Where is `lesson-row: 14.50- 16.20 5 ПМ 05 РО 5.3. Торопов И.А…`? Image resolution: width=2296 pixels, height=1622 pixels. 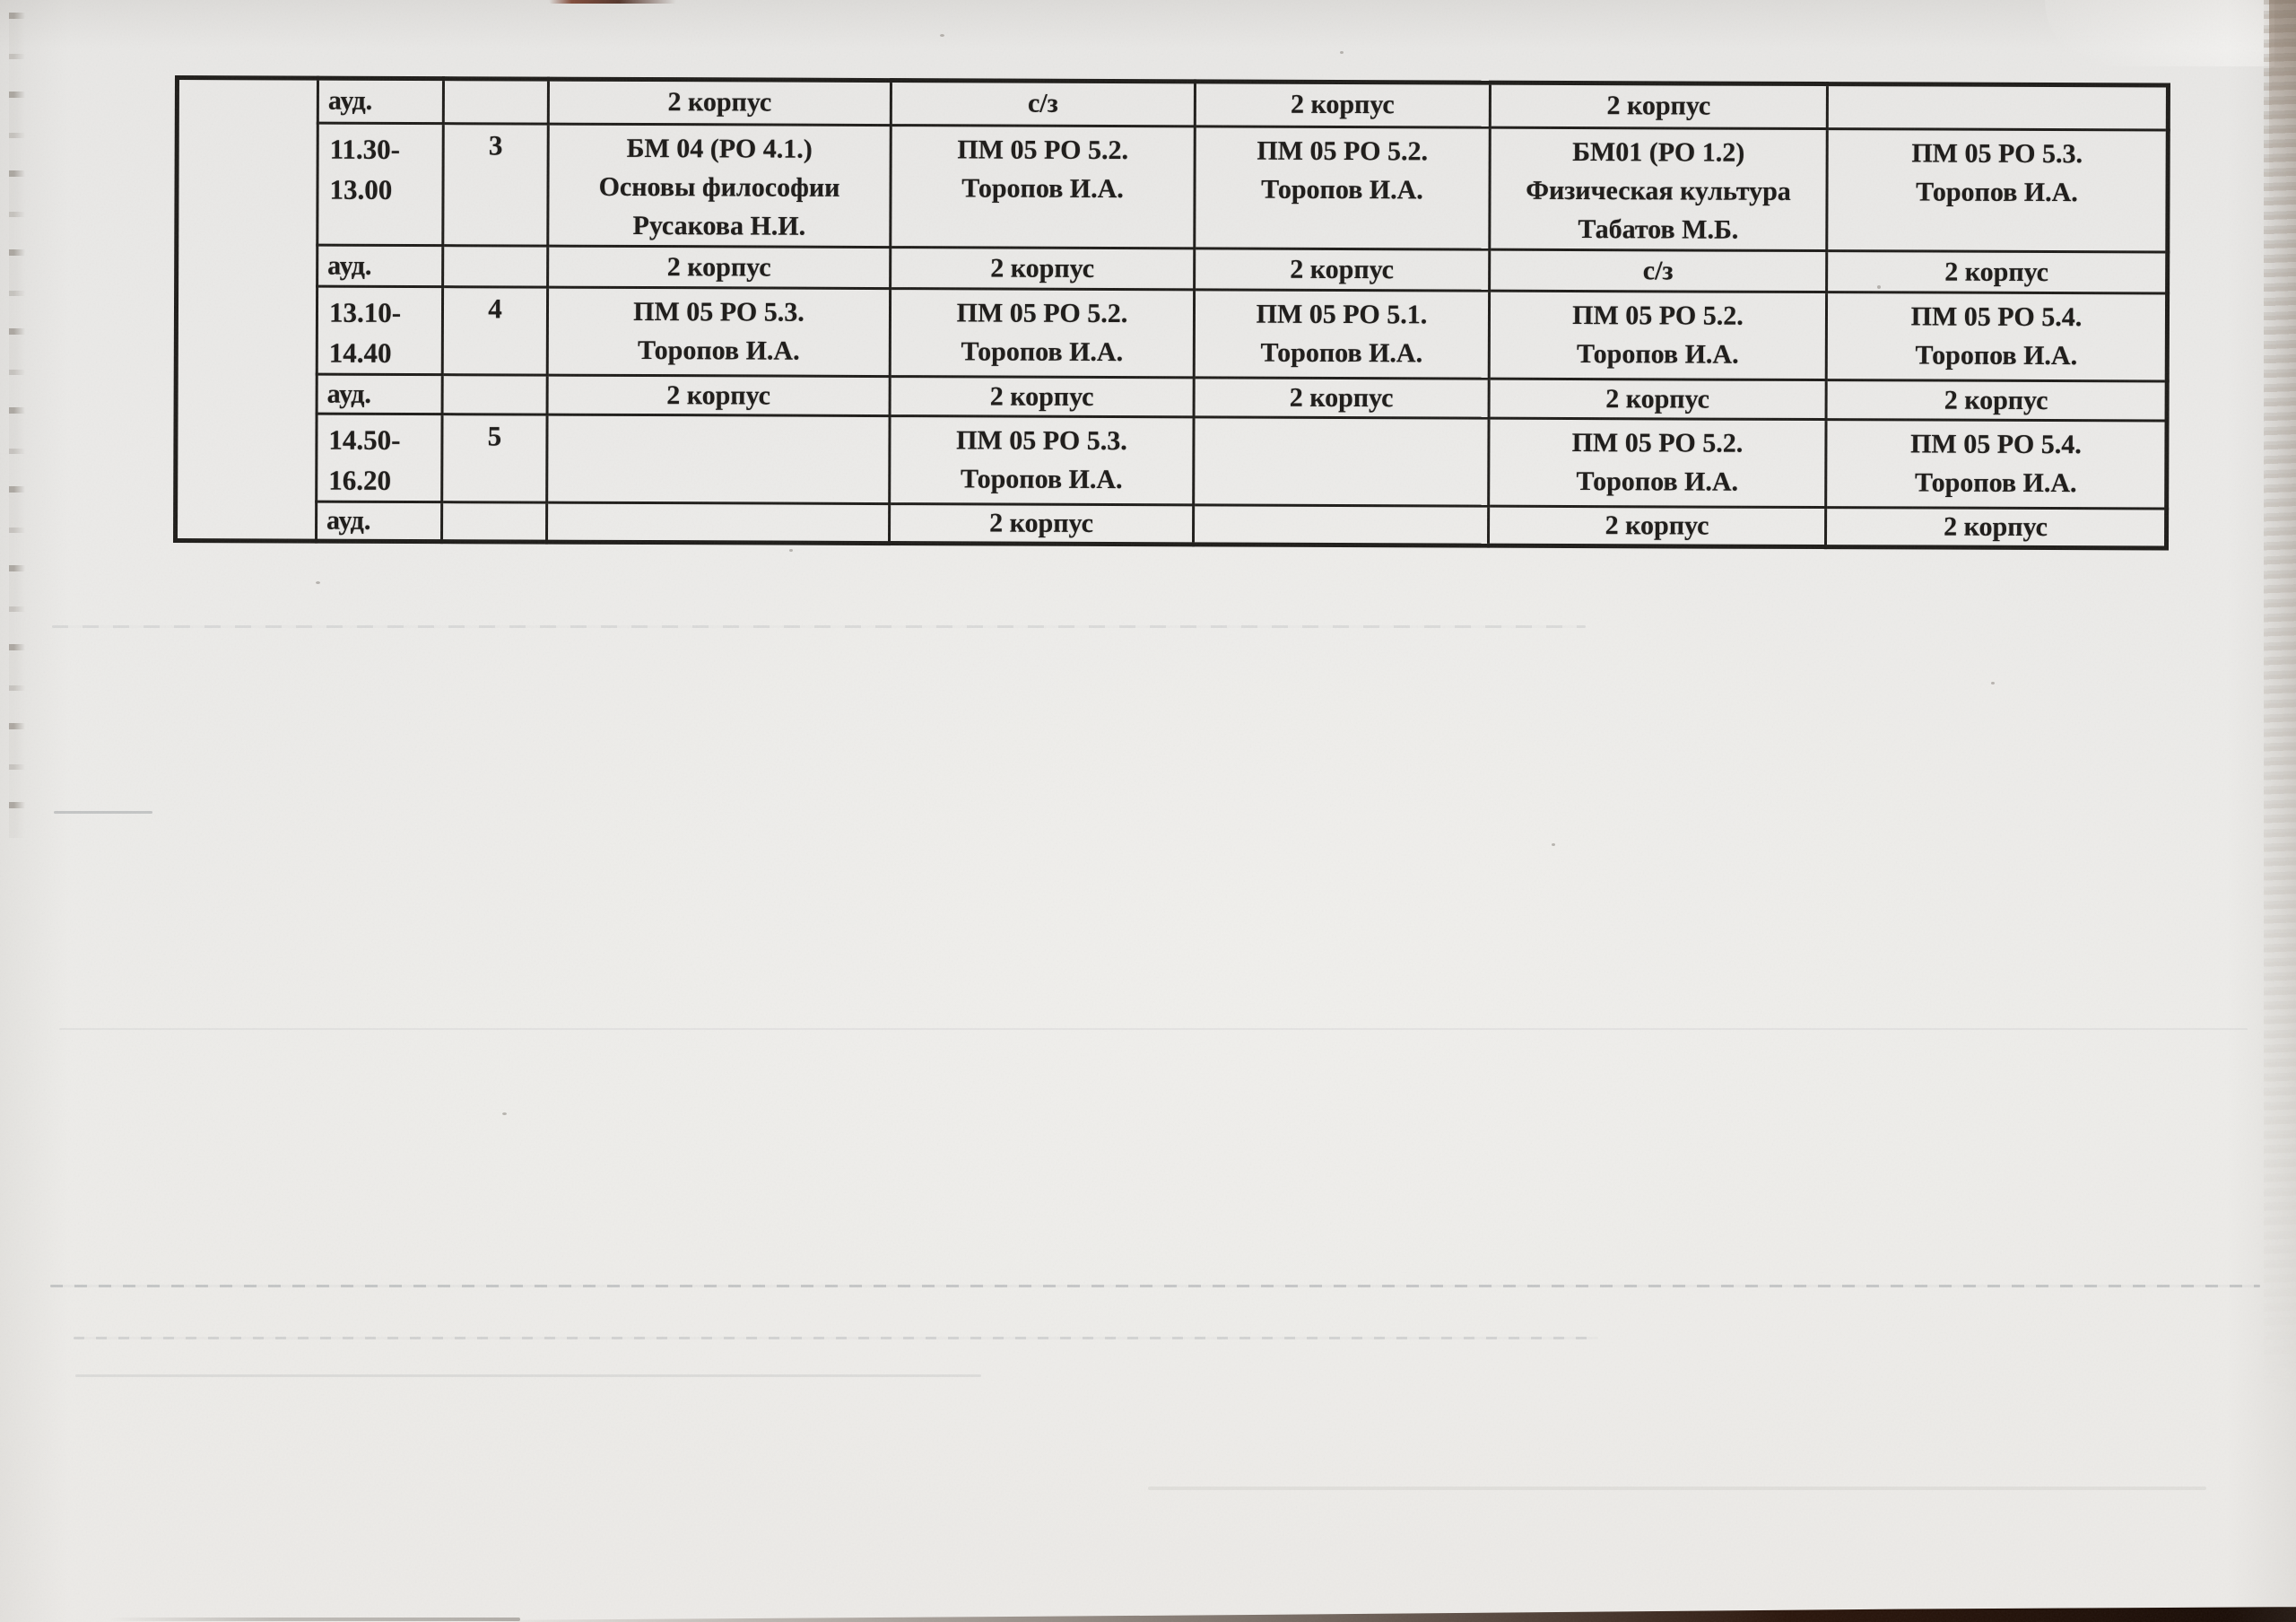
lesson-row: 14.50- 16.20 5 ПМ 05 РО 5.3. Торопов И.А… is located at coordinates (1172, 462).